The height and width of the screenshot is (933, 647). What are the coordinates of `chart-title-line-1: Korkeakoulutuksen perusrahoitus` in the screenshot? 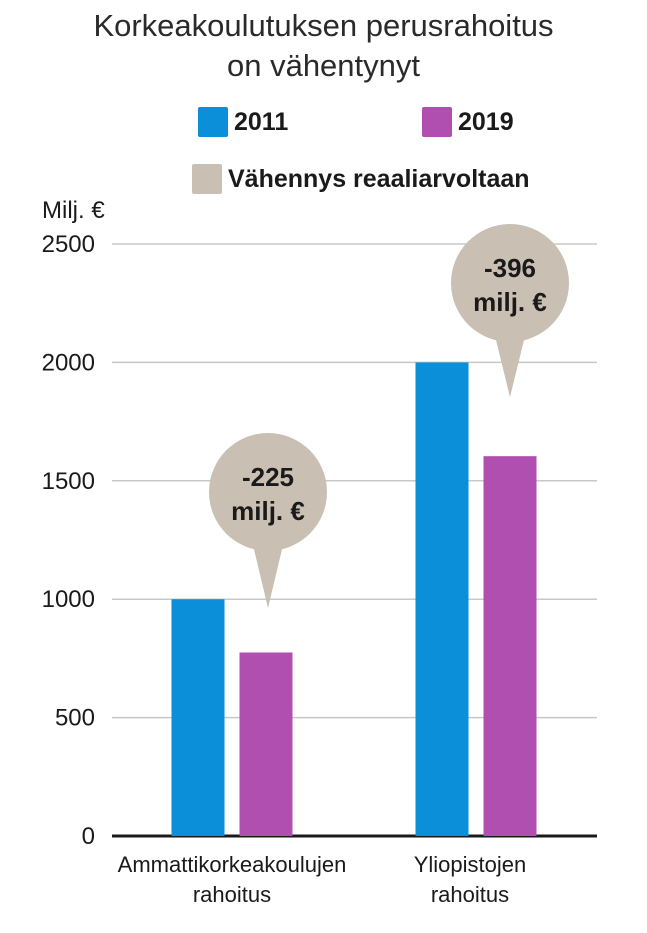 It's located at (323, 25).